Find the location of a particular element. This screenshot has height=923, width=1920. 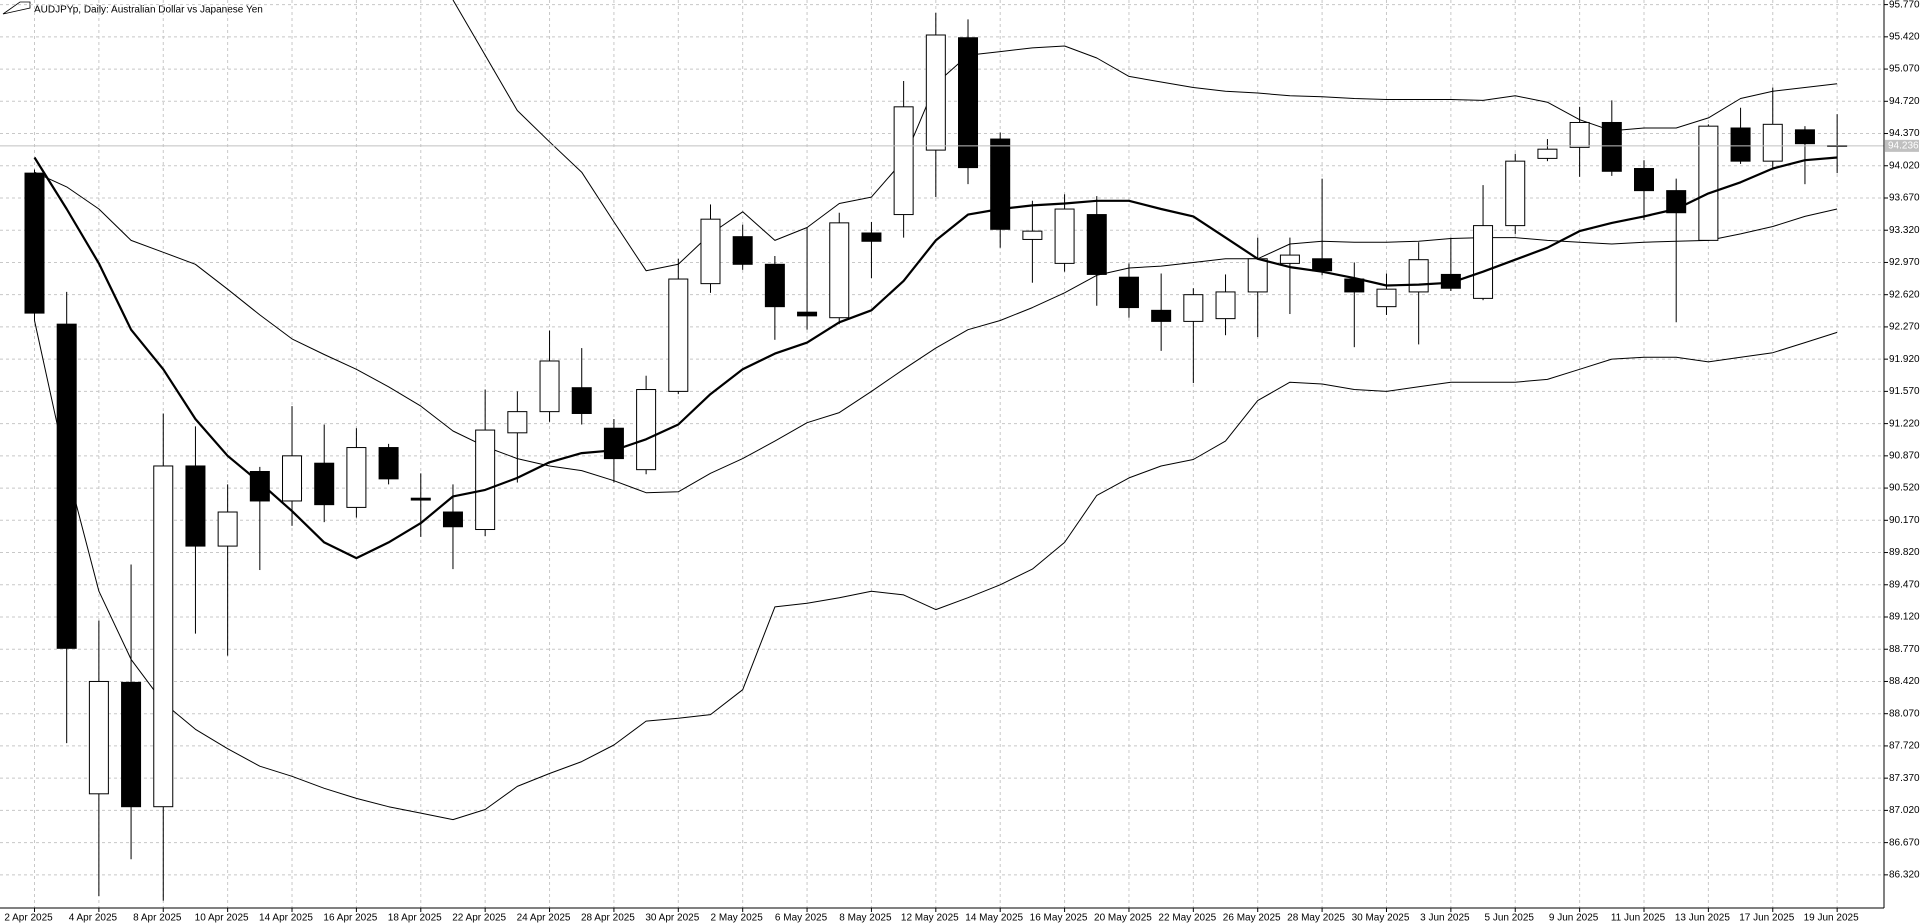

x-tick-label: 17 Jun 2025 is located at coordinates (1766, 918).